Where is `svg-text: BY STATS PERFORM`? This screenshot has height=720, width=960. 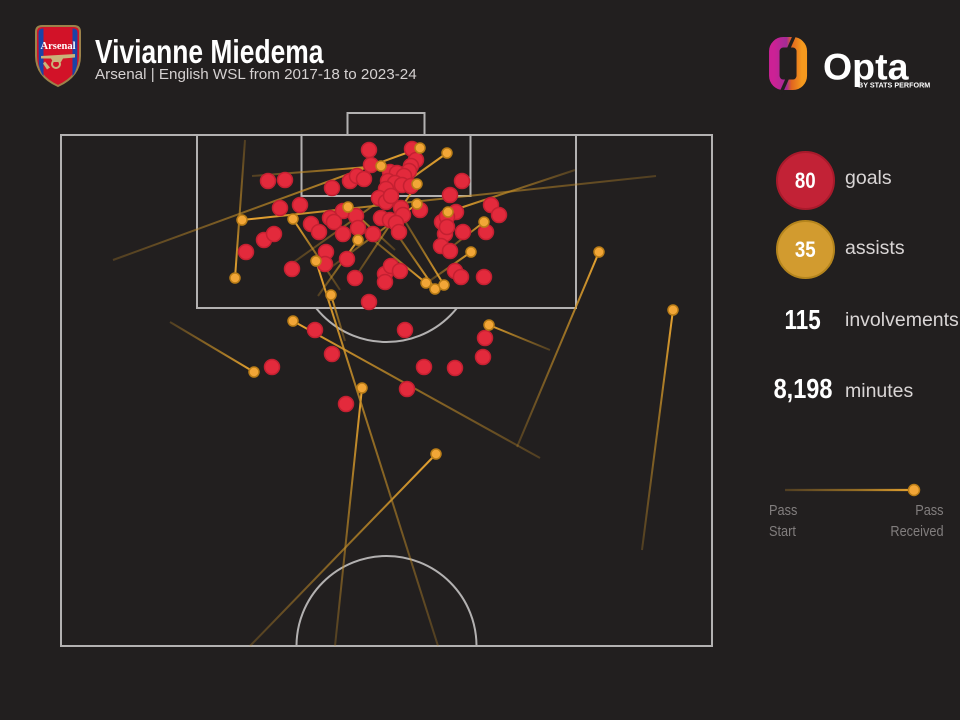 svg-text: BY STATS PERFORM is located at coordinates (894, 85).